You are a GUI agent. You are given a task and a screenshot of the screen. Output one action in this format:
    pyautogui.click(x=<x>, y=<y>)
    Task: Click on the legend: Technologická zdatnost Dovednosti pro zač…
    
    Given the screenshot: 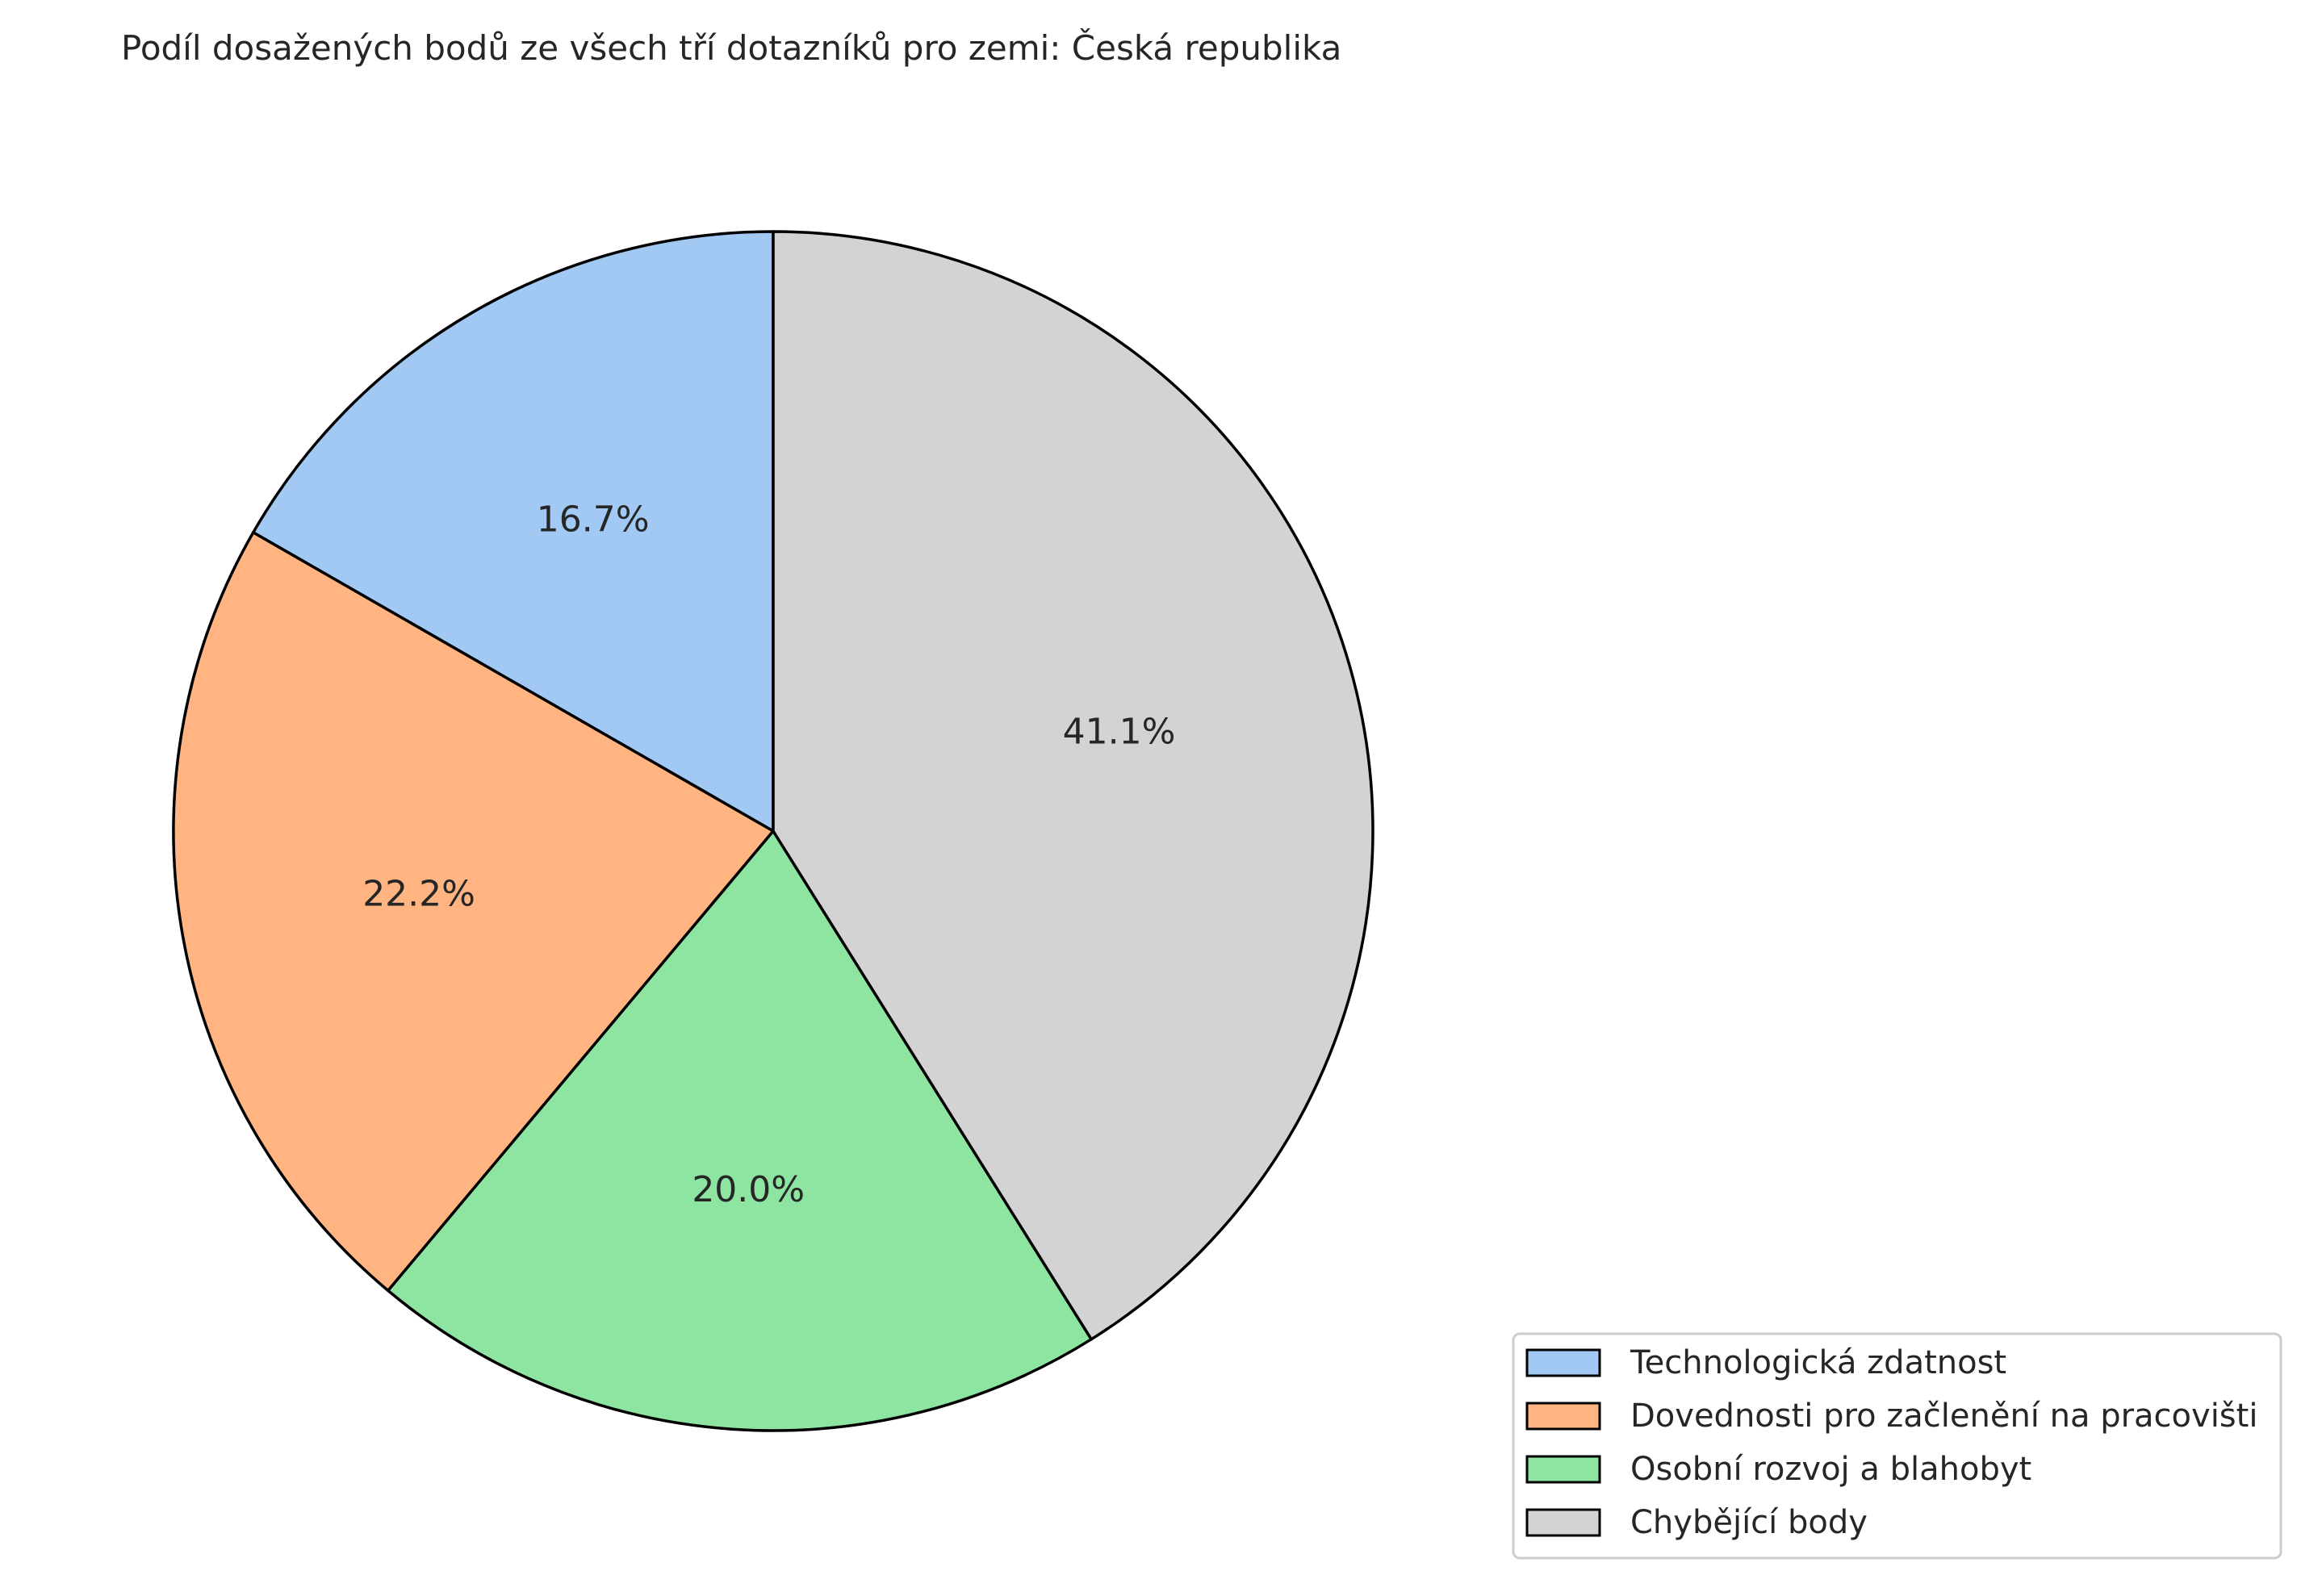 What is the action you would take?
    pyautogui.click(x=1897, y=1446)
    